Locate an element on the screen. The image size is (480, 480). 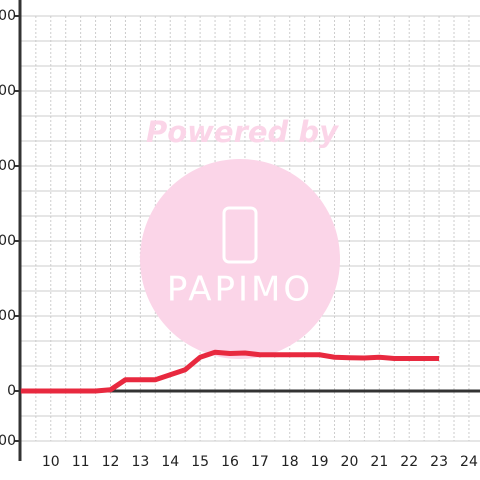
x-tick-label: 15 is located at coordinates (200, 462).